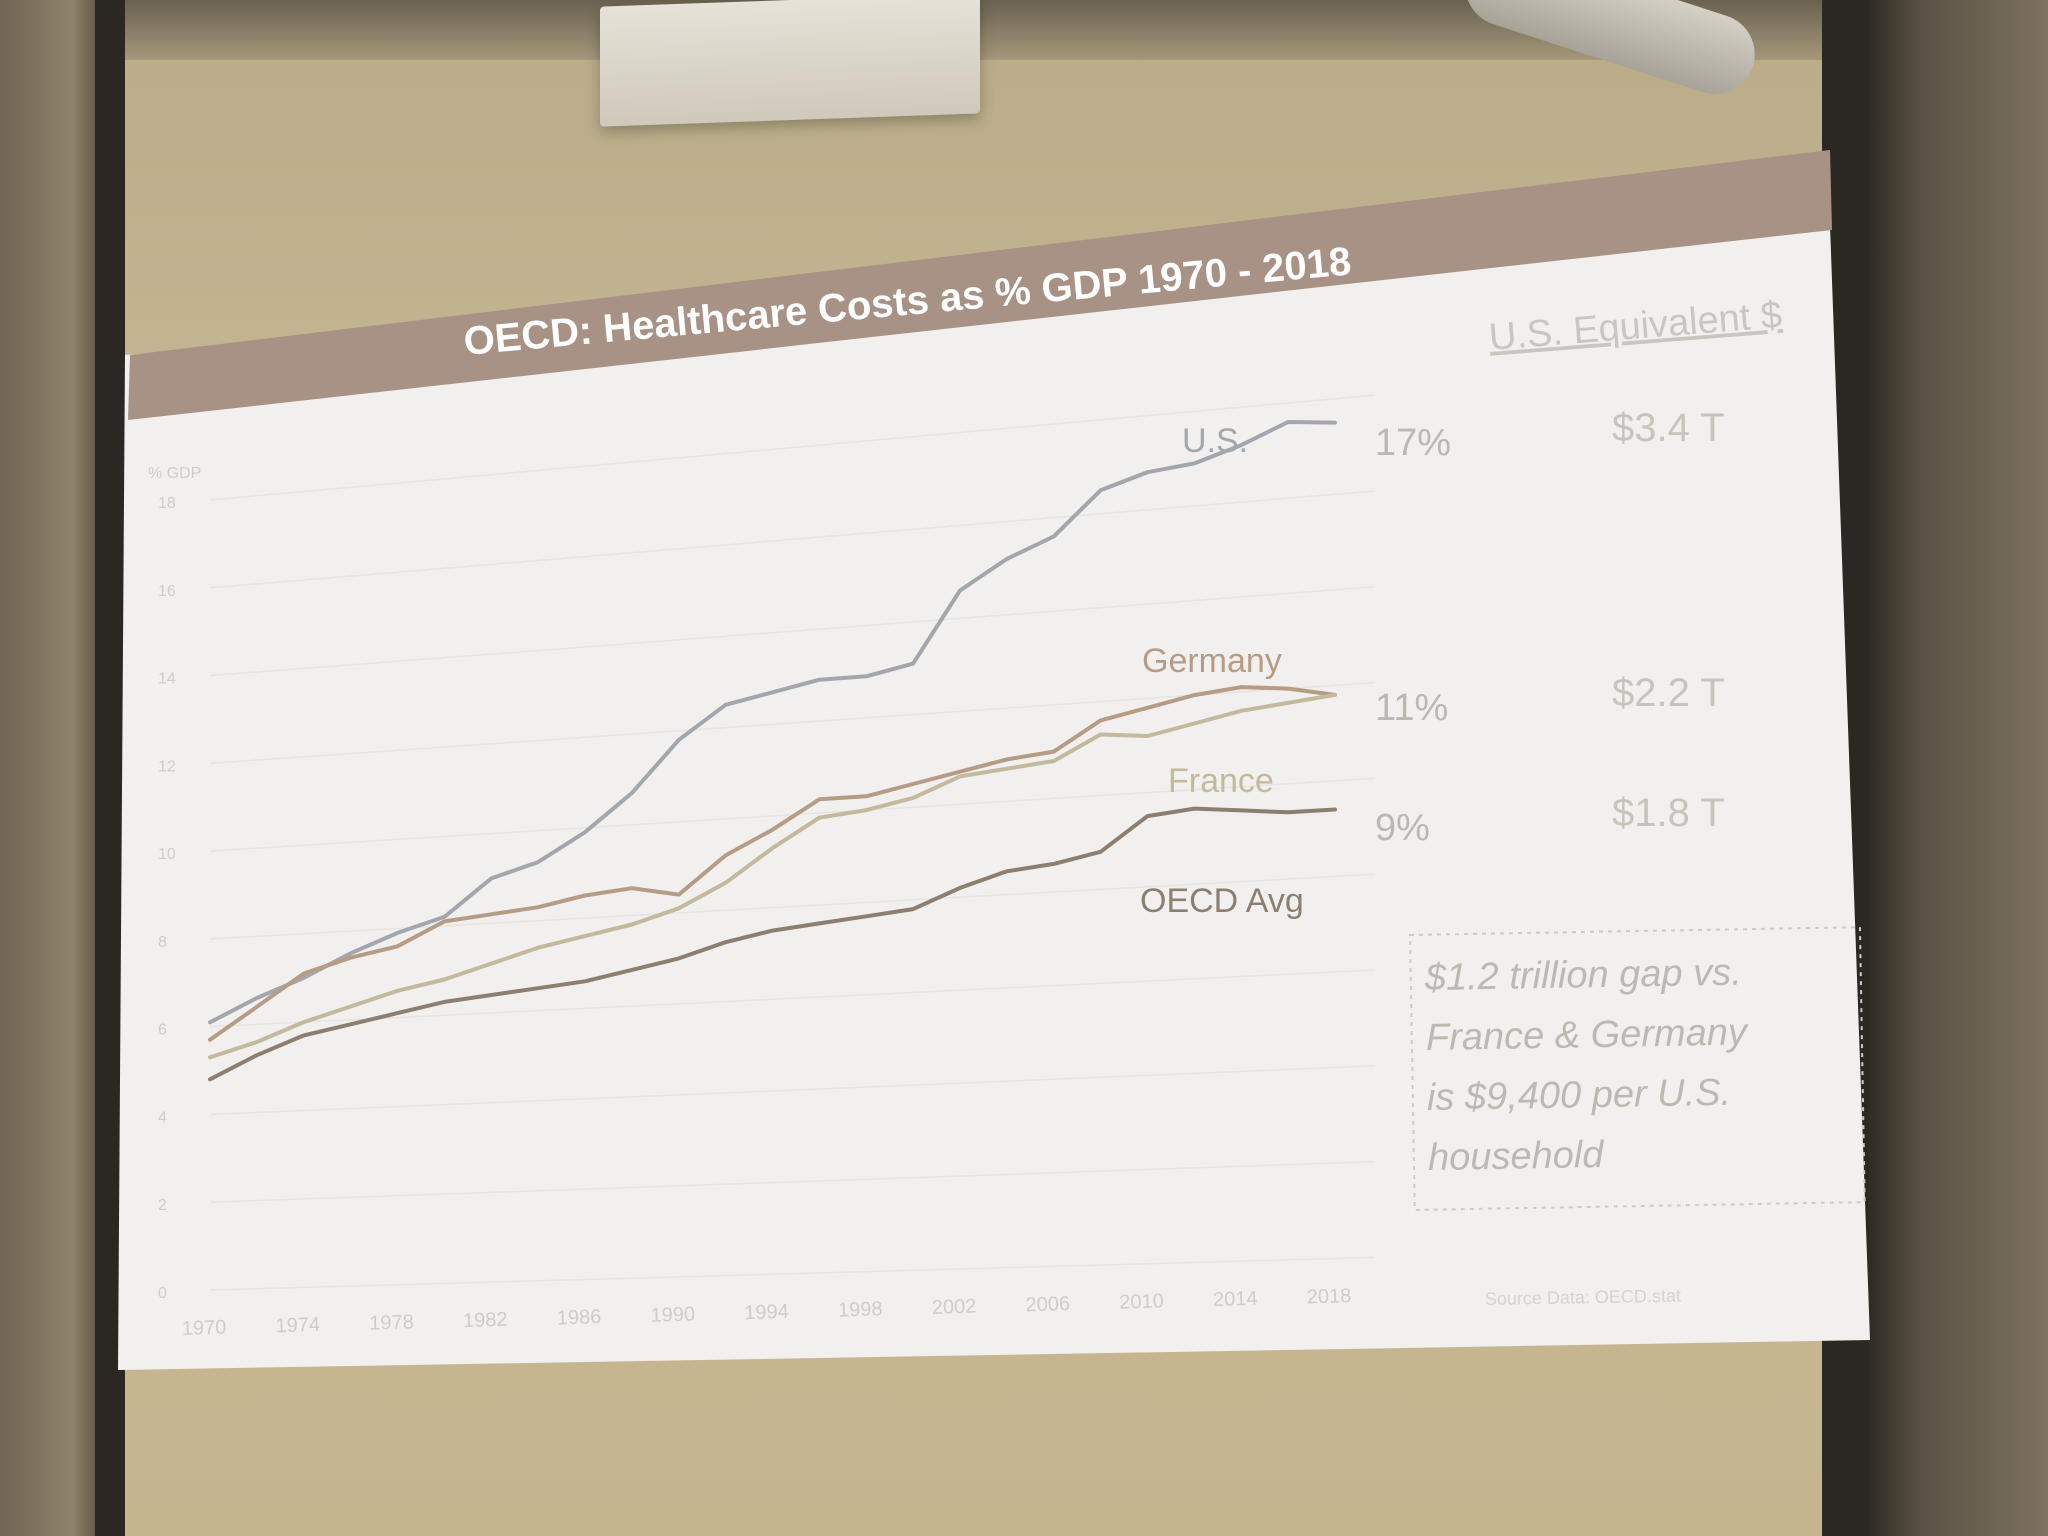 This screenshot has width=2048, height=1536. Describe the element at coordinates (485, 1321) in the screenshot. I see `x-tick-label: 1982` at that location.